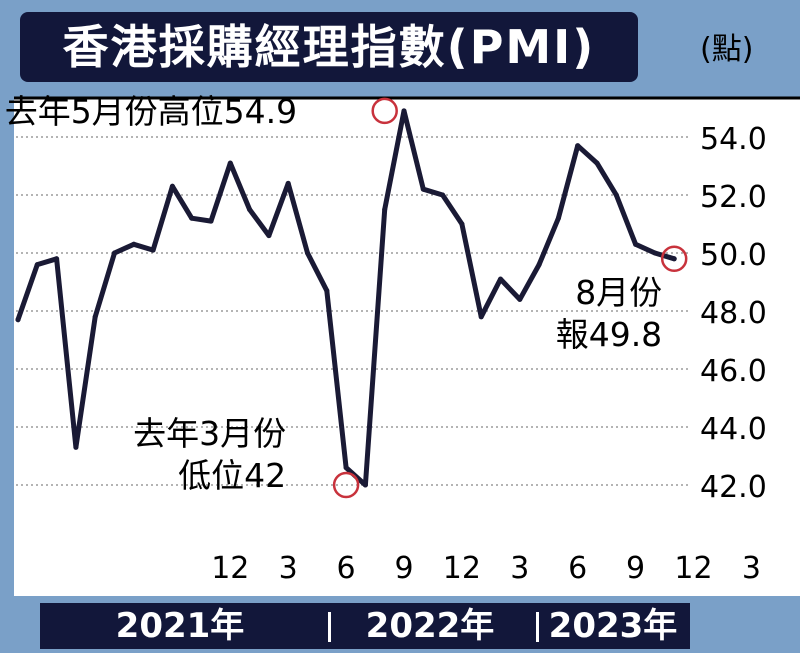  I want to click on y-tick-label: 52.0, so click(733, 197).